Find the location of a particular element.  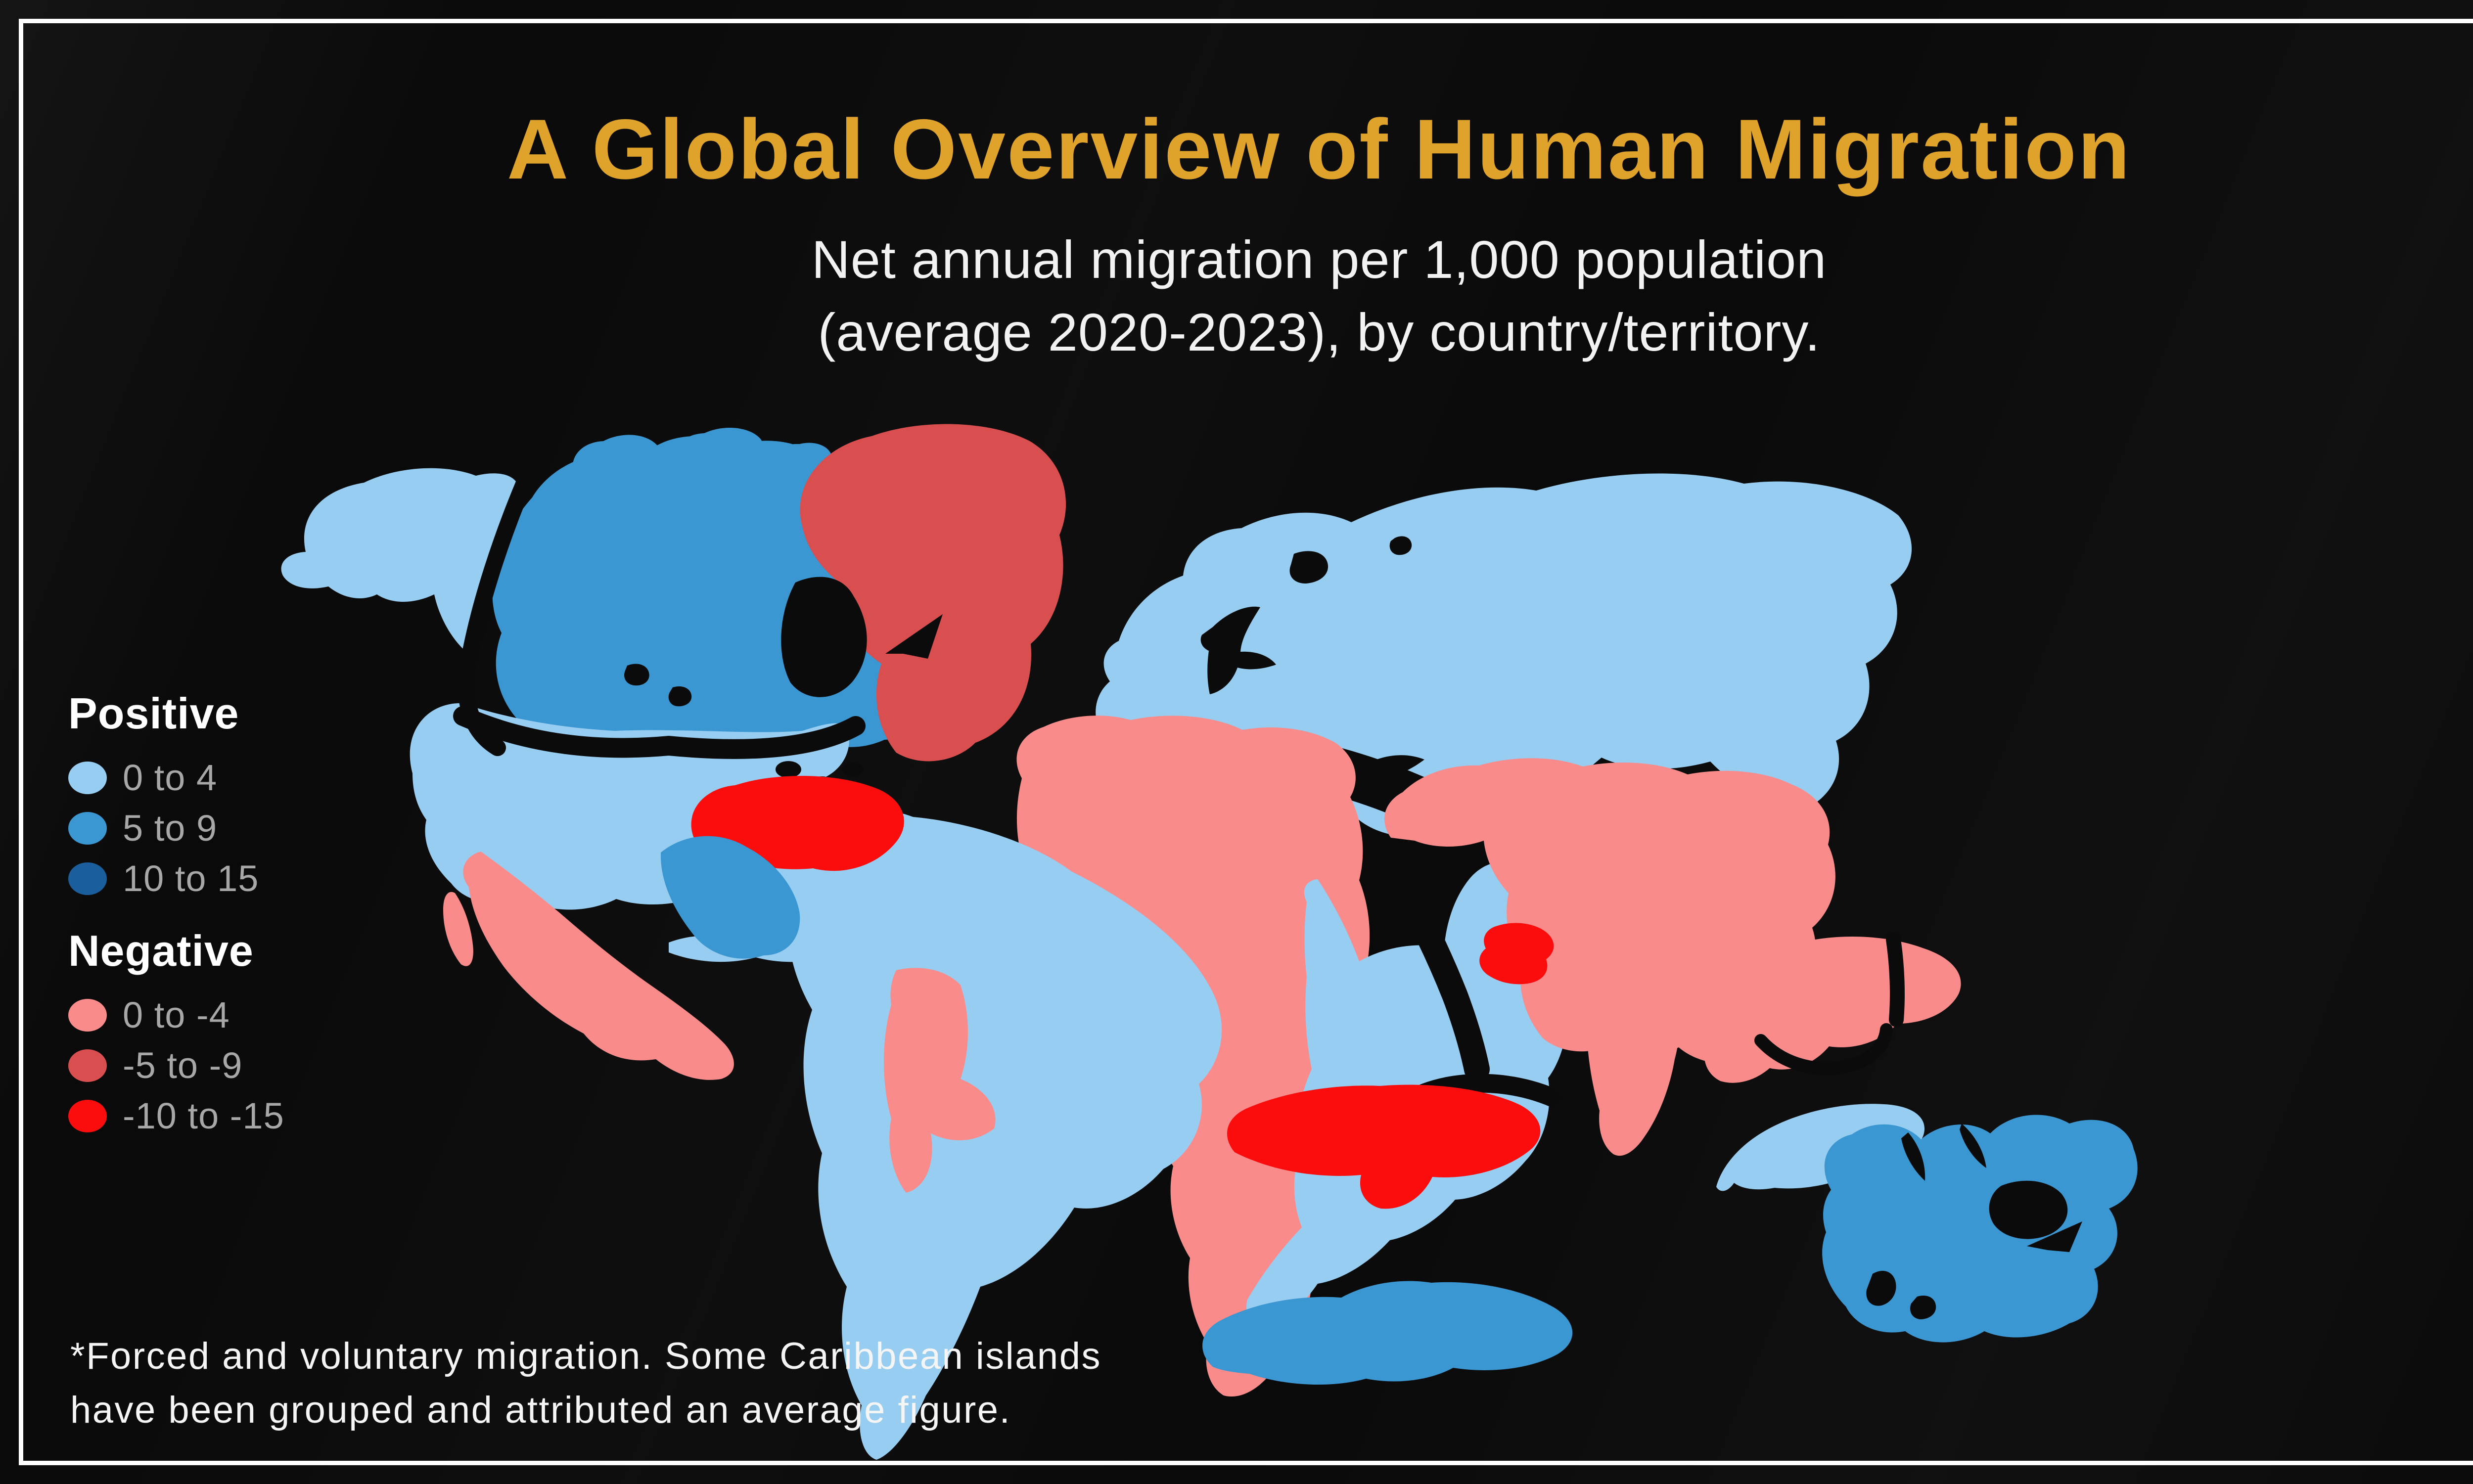

legend-row-negative-1: 0 to -4 is located at coordinates (176, 1015).